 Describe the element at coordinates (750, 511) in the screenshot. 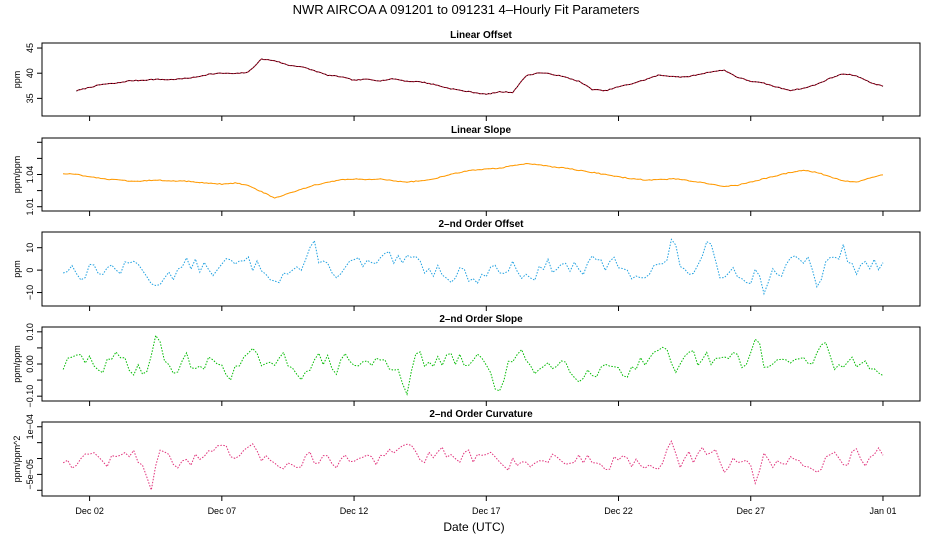

I see `x-tick-label: Dec 27` at that location.